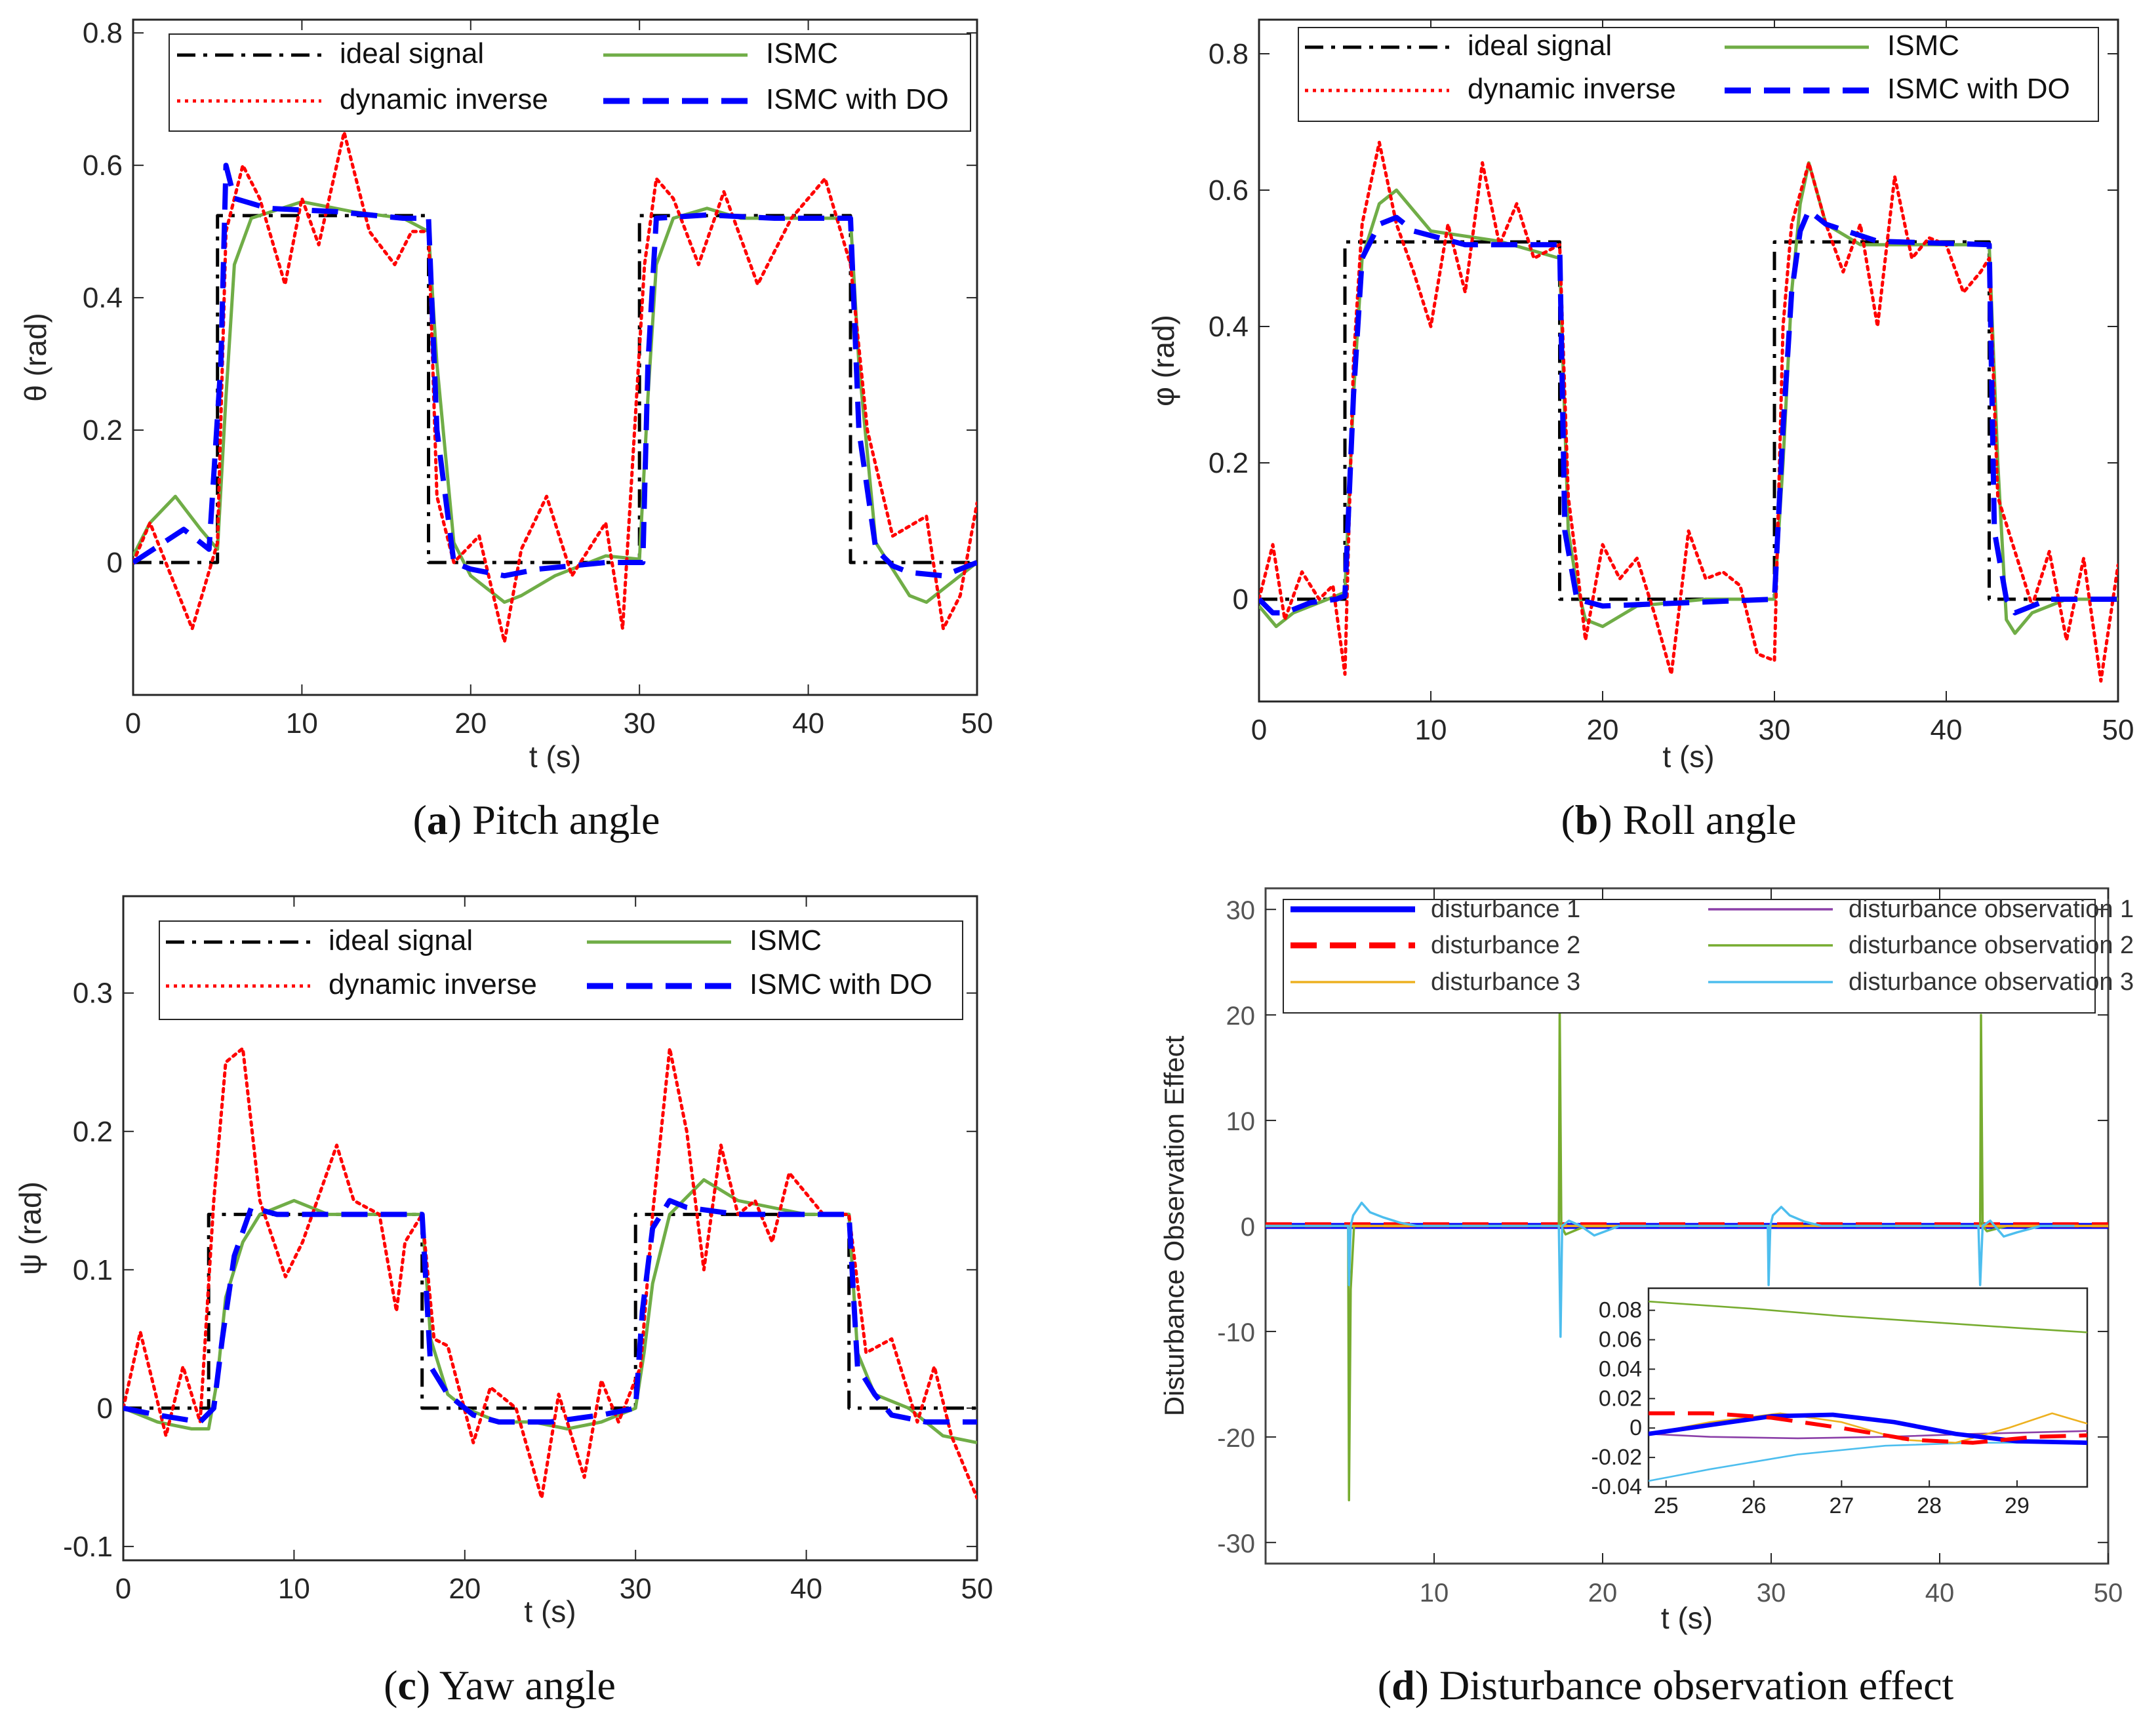 Image resolution: width=2141 pixels, height=1736 pixels. I want to click on y-axis-label: φ (rad), so click(1163, 360).